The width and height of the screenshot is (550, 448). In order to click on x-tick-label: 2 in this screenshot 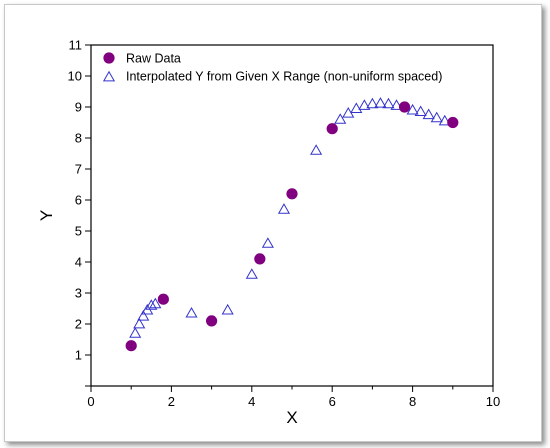, I will do `click(171, 401)`.